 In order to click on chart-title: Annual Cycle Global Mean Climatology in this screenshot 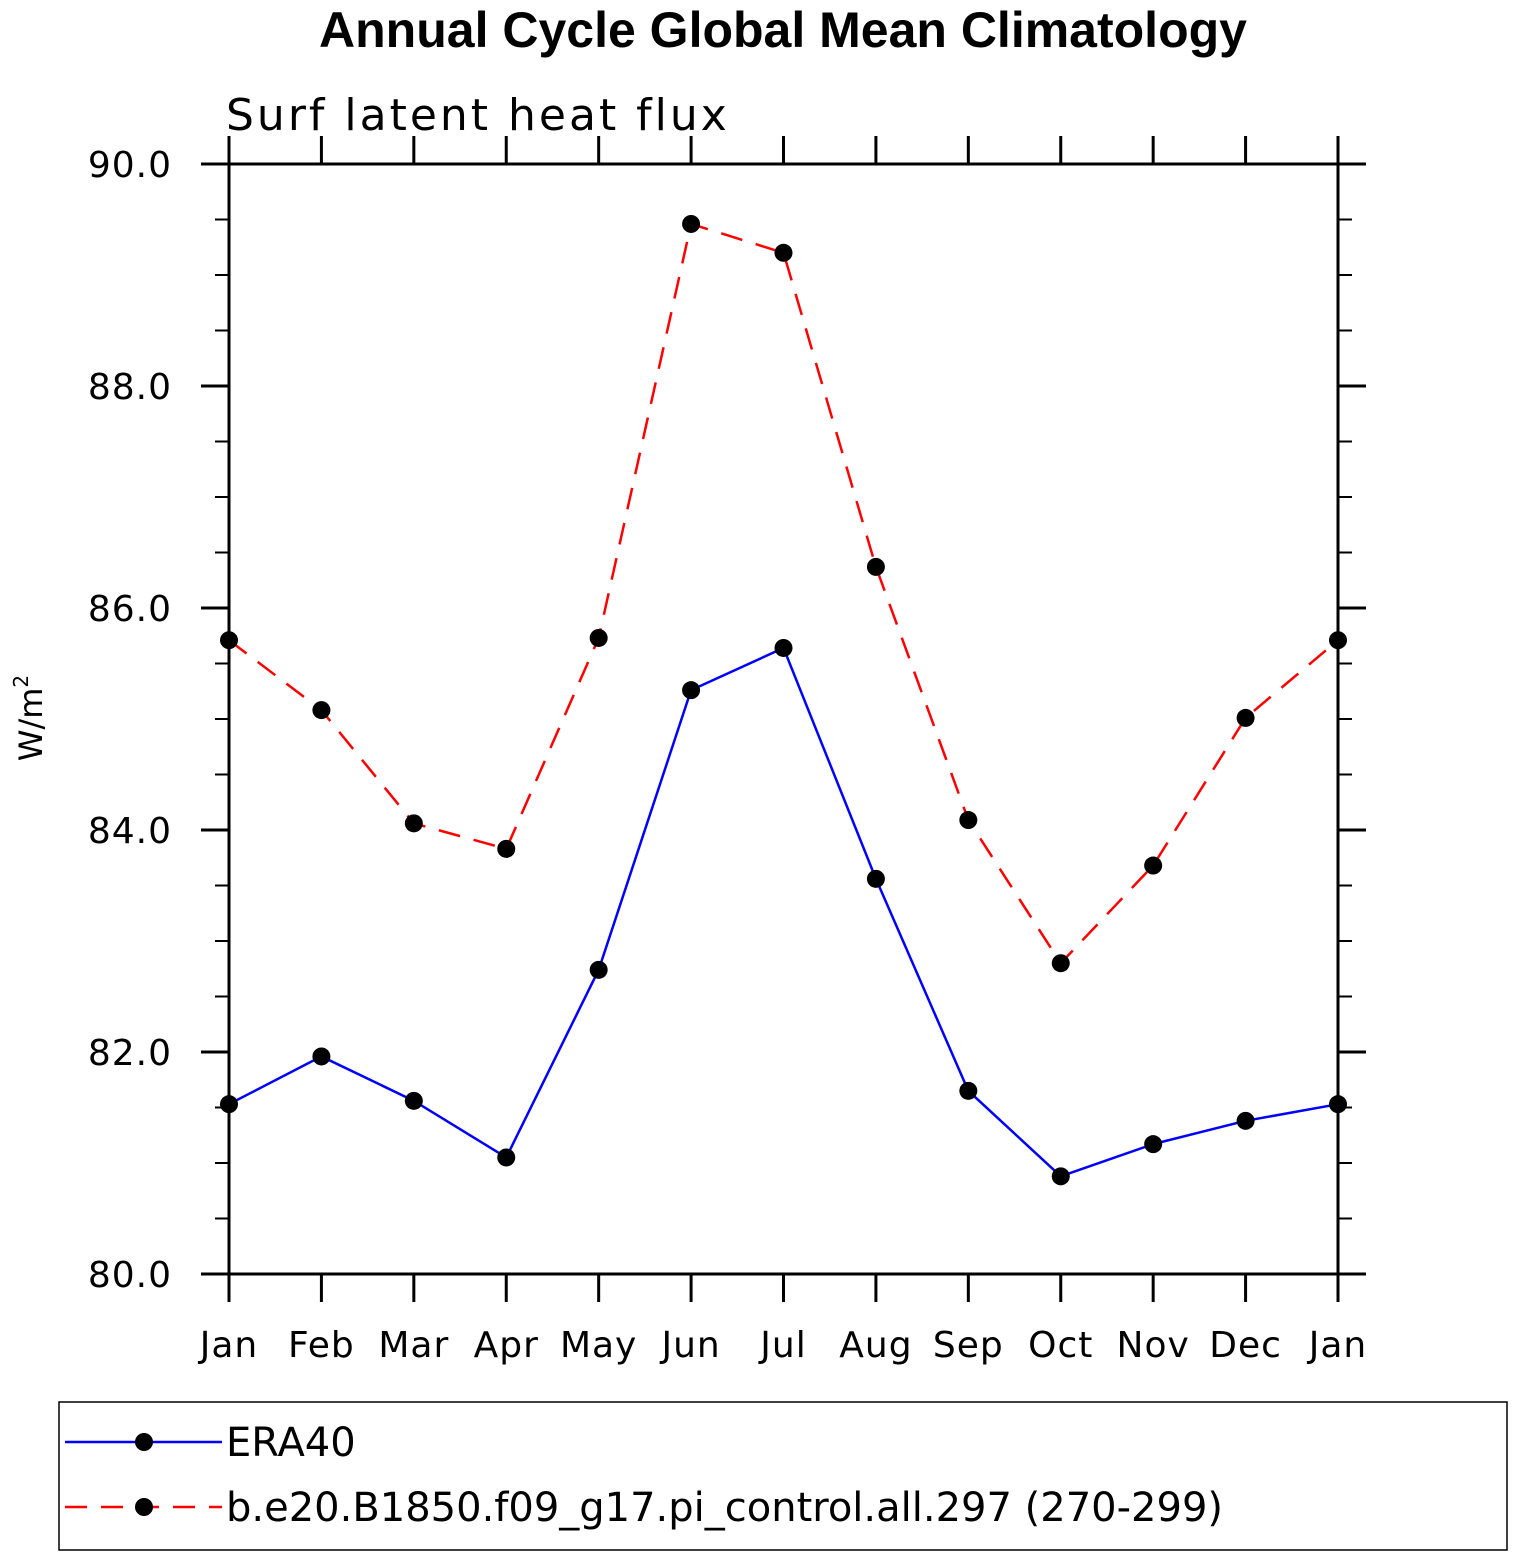, I will do `click(783, 30)`.